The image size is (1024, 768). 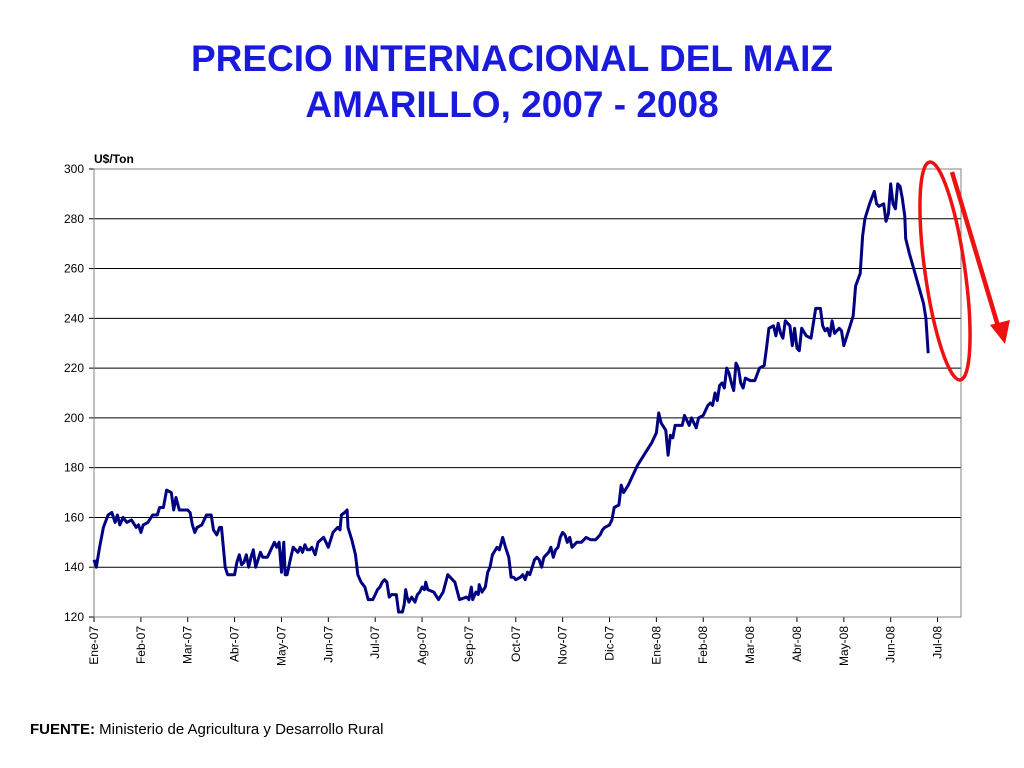 What do you see at coordinates (375, 642) in the screenshot?
I see `x-tick-label: Jul-07` at bounding box center [375, 642].